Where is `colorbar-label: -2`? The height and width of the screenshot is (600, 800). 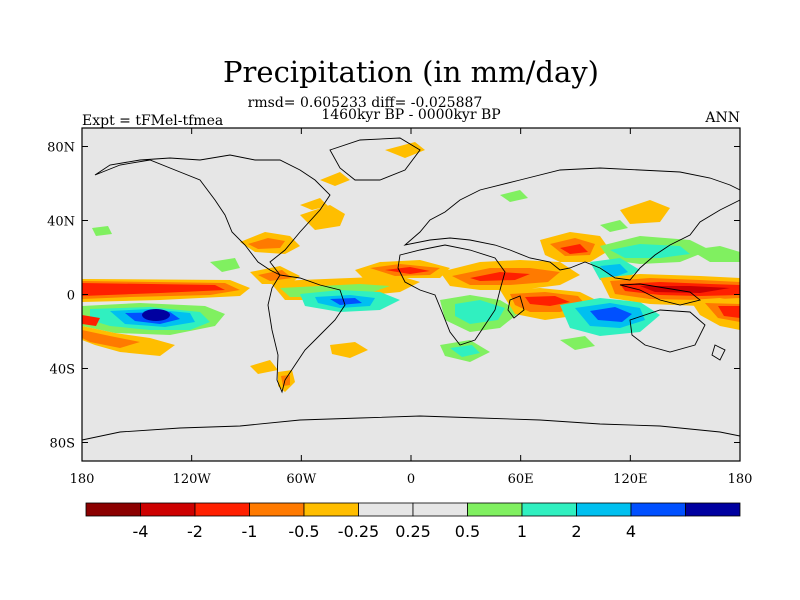
colorbar-label: -2 is located at coordinates (195, 531).